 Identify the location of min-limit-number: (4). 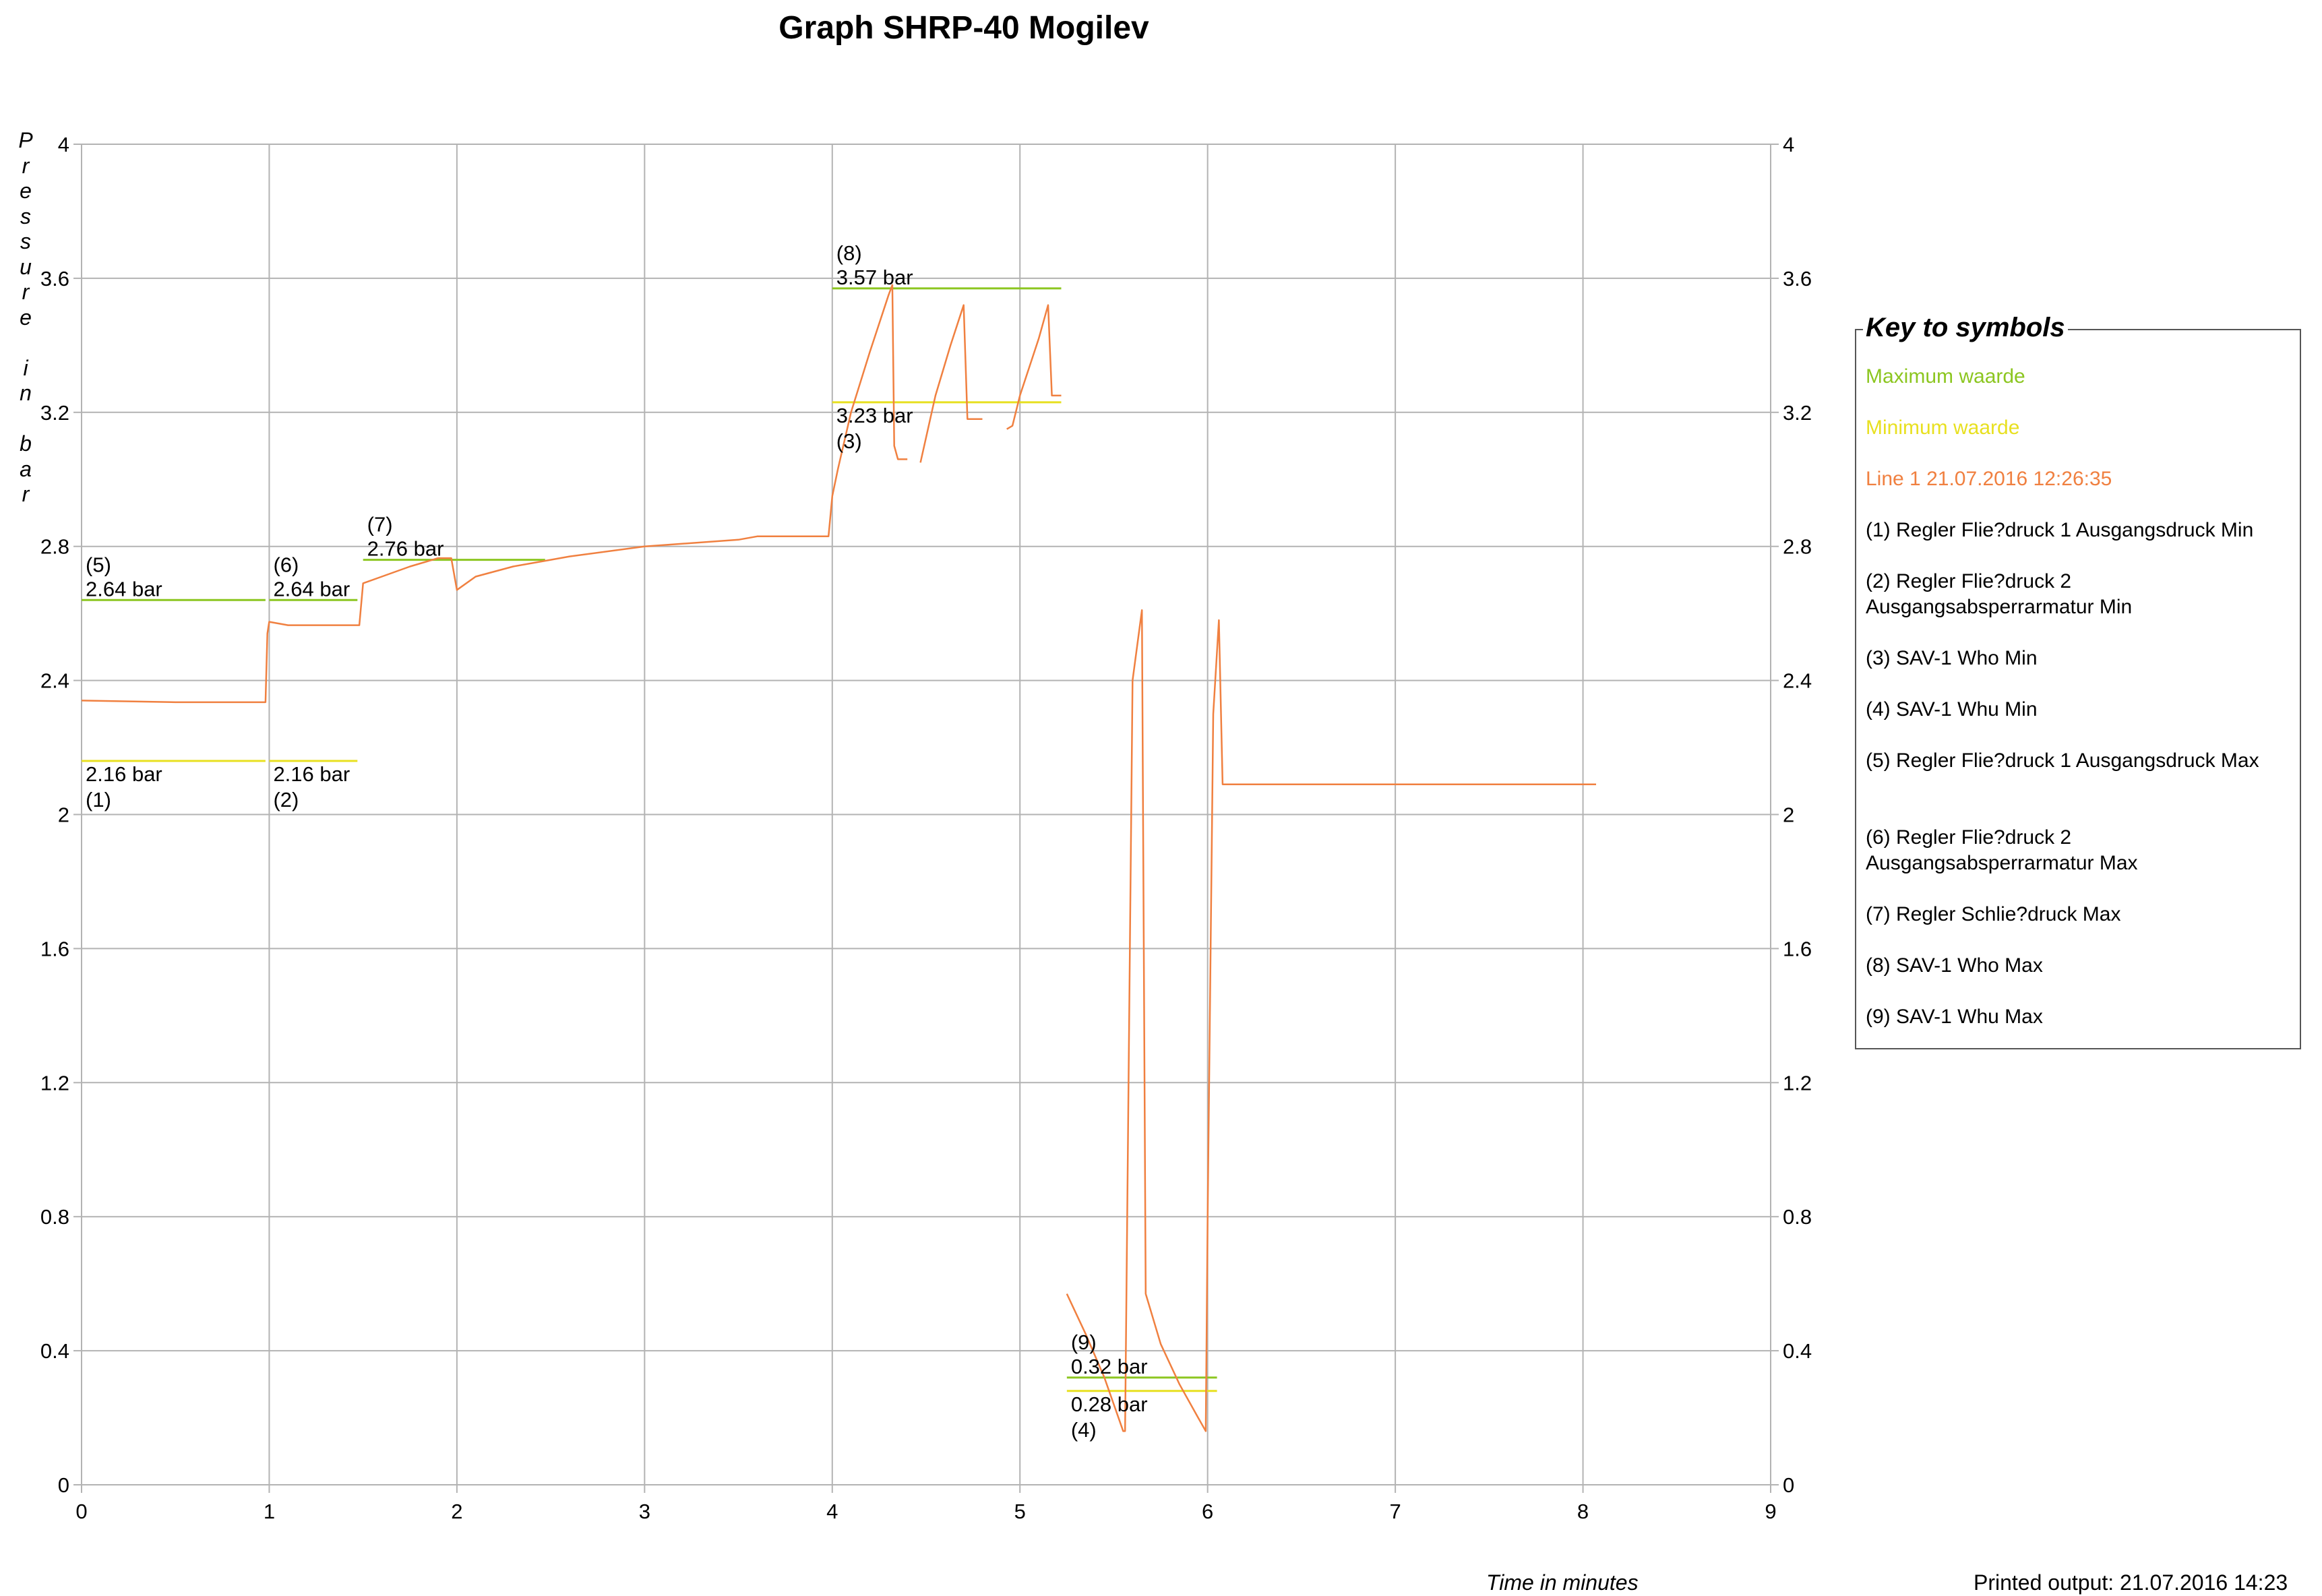
(1084, 1430).